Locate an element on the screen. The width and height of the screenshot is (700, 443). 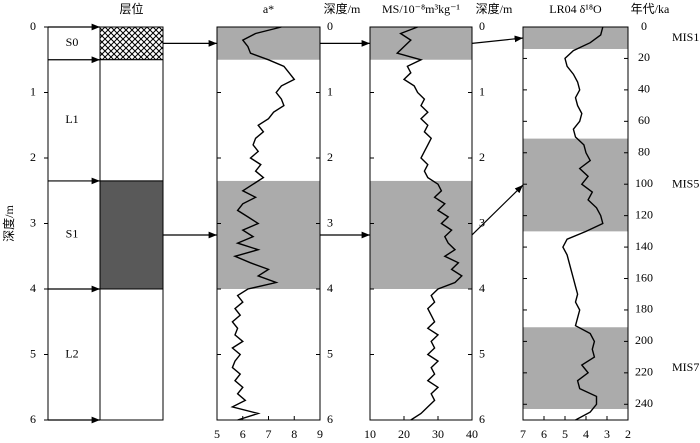
x-tick-label: 8 is located at coordinates (294, 434).